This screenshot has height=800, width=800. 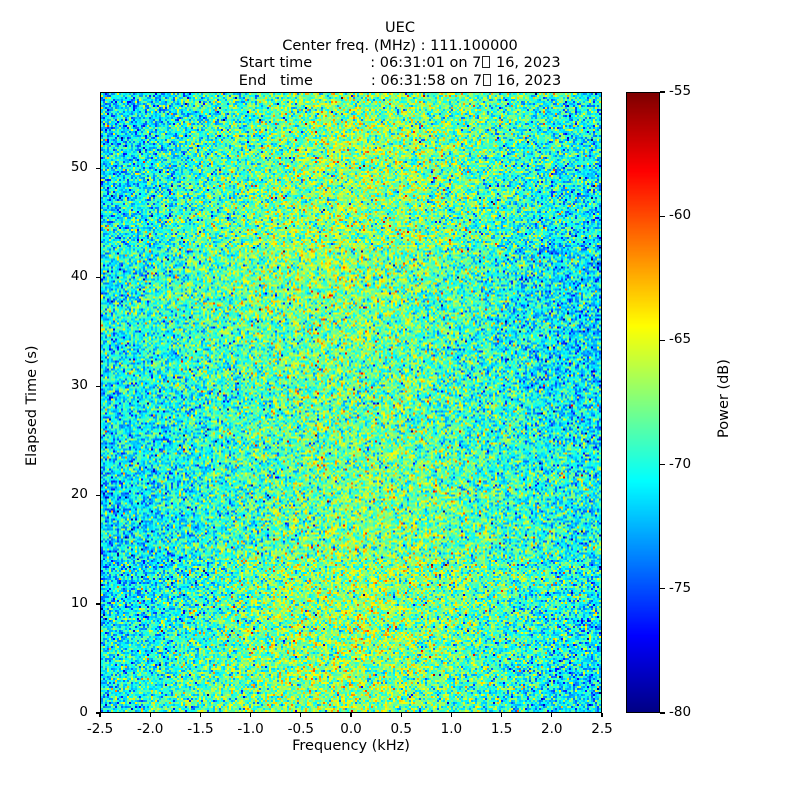 I want to click on title-center-freq: Center freq. (MHz) : 111.100000, so click(x=400, y=45).